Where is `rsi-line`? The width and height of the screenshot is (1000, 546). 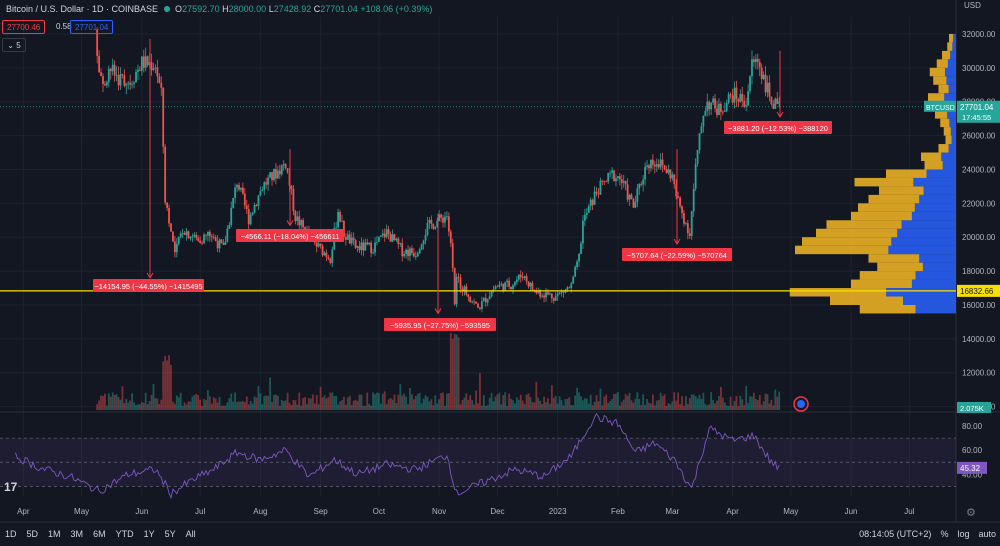 rsi-line is located at coordinates (397, 456).